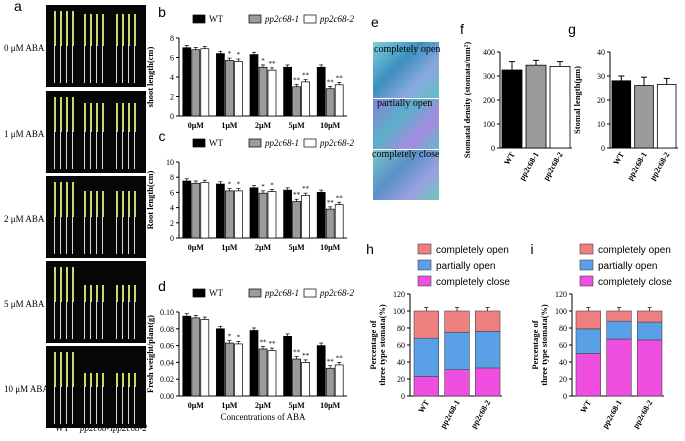 The image size is (685, 441). I want to click on panel-label-h: h, so click(370, 249).